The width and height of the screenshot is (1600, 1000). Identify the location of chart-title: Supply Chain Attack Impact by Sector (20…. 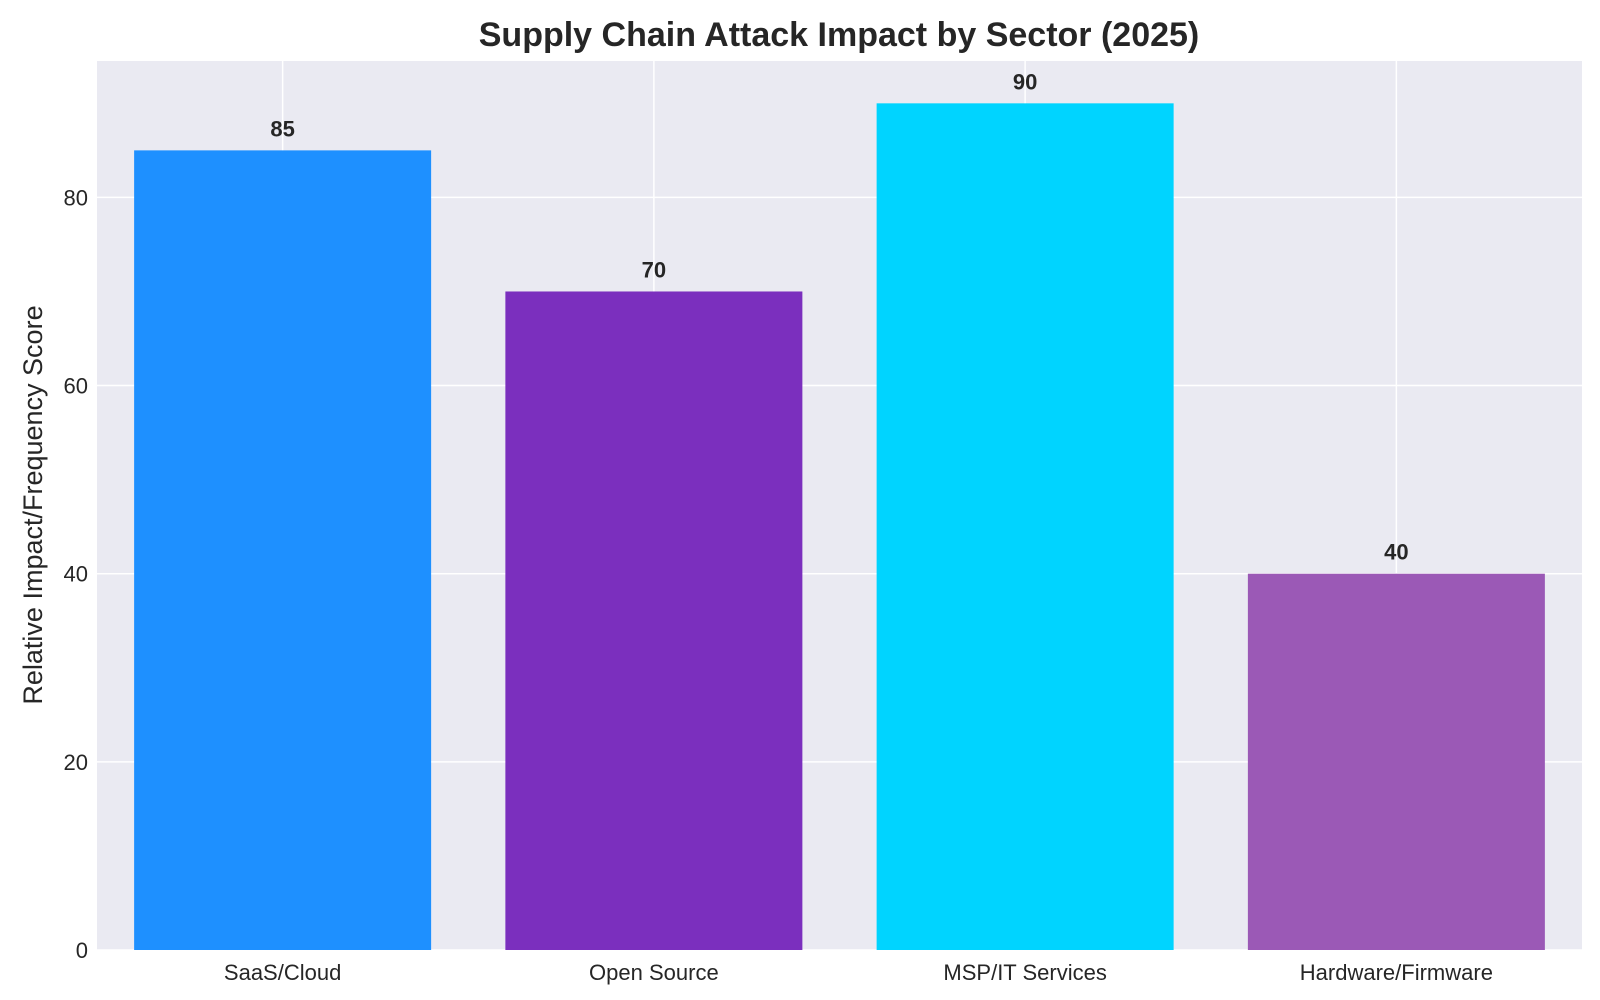
(839, 35).